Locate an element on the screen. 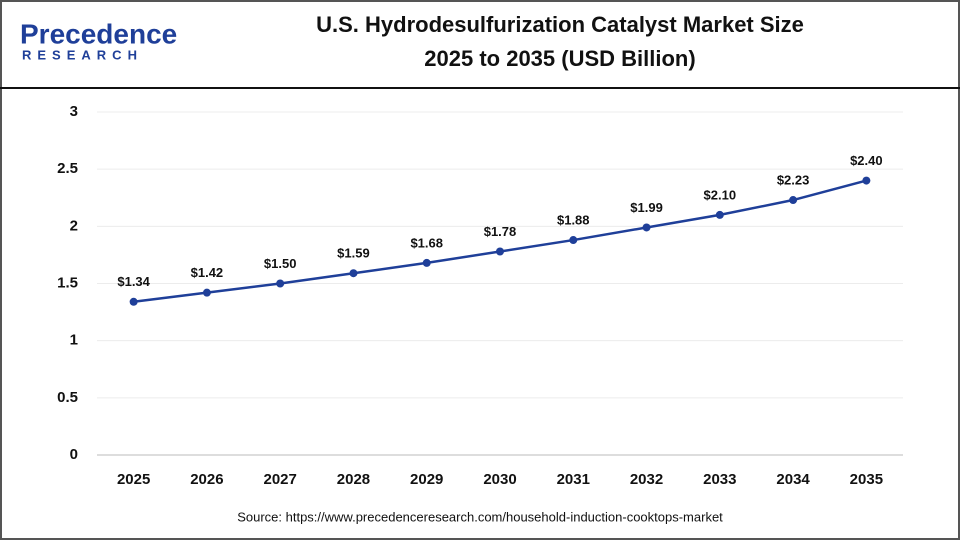 Image resolution: width=960 pixels, height=540 pixels. x-tick-label: 2032 is located at coordinates (646, 479).